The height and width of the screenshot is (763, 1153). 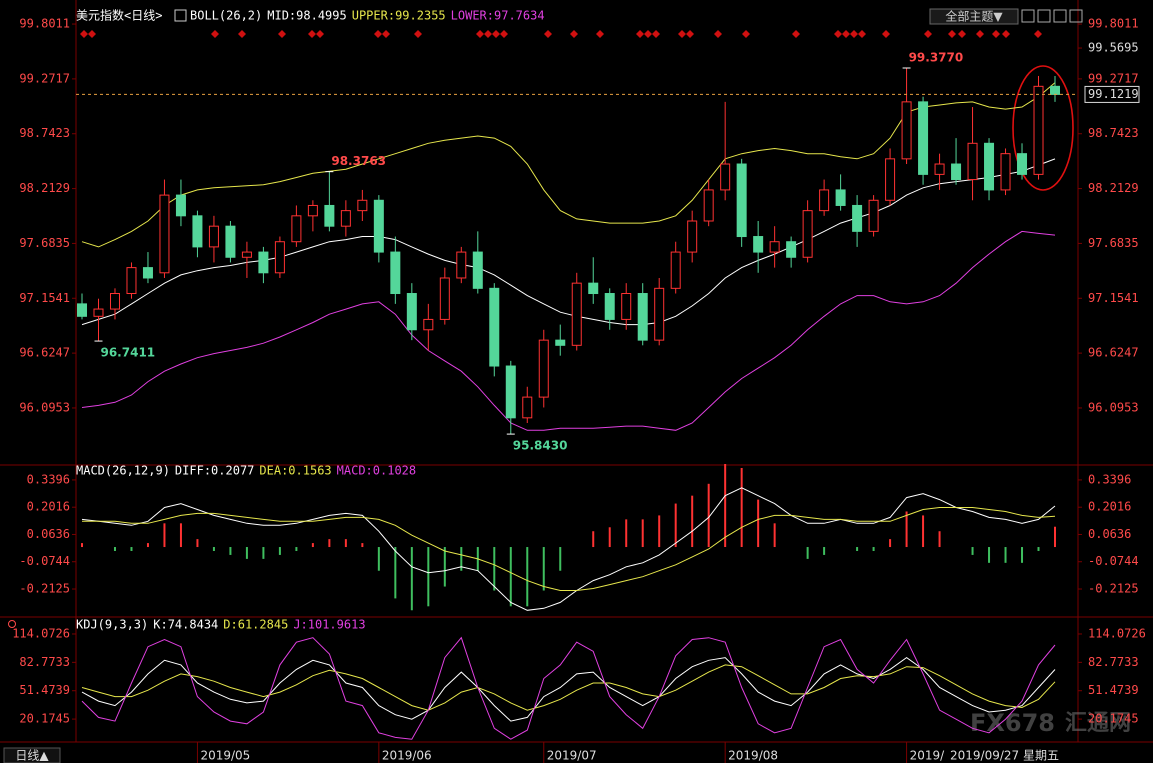 I want to click on indicator-icon, so click(x=180, y=15).